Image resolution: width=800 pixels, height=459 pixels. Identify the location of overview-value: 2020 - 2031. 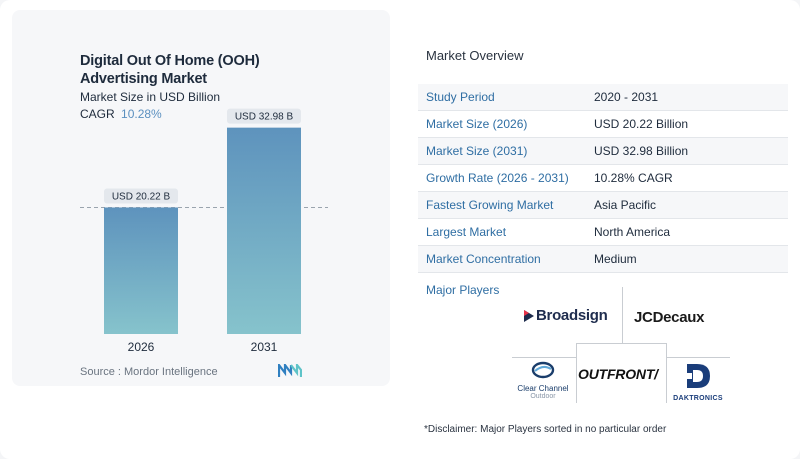
(626, 97).